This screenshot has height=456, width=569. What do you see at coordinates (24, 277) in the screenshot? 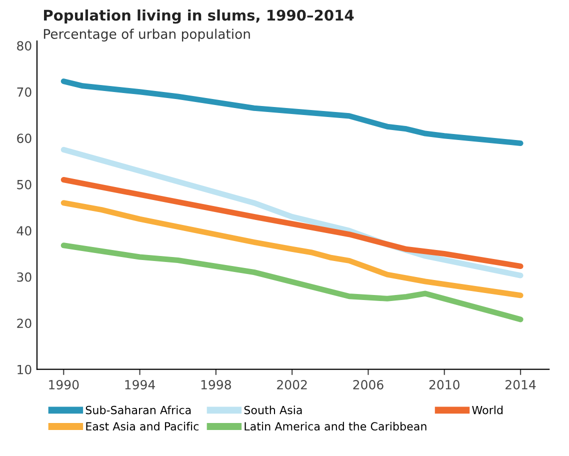
I see `y-tick-label: 30` at bounding box center [24, 277].